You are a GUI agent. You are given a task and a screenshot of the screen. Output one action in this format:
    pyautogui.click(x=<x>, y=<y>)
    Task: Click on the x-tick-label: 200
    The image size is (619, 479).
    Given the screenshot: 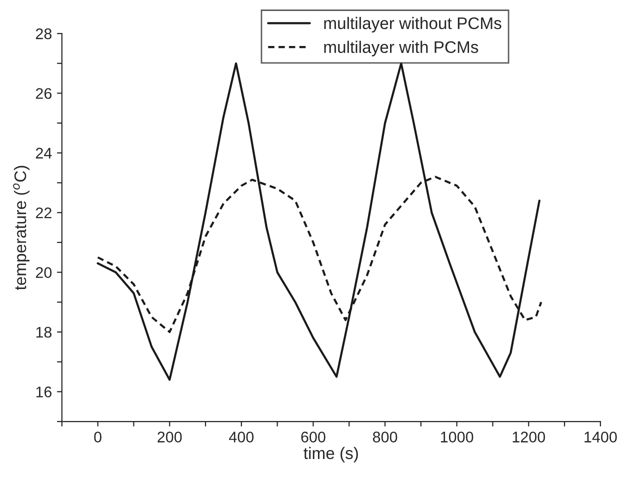 What is the action you would take?
    pyautogui.click(x=170, y=437)
    